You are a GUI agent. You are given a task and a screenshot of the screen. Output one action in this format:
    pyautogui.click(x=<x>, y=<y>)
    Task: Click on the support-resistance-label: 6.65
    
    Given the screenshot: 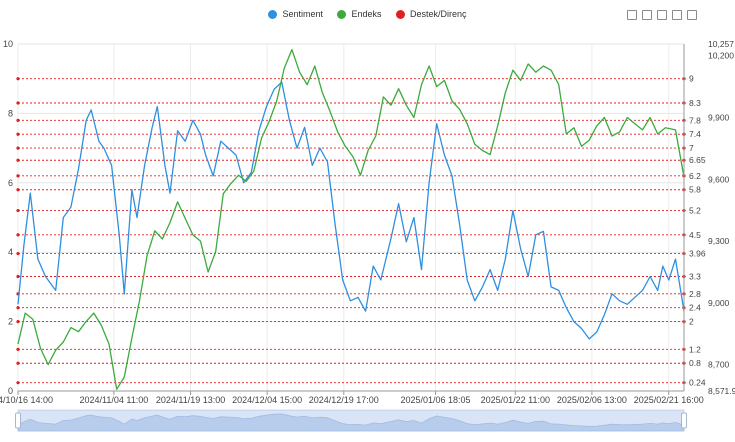 What is the action you would take?
    pyautogui.click(x=697, y=160)
    